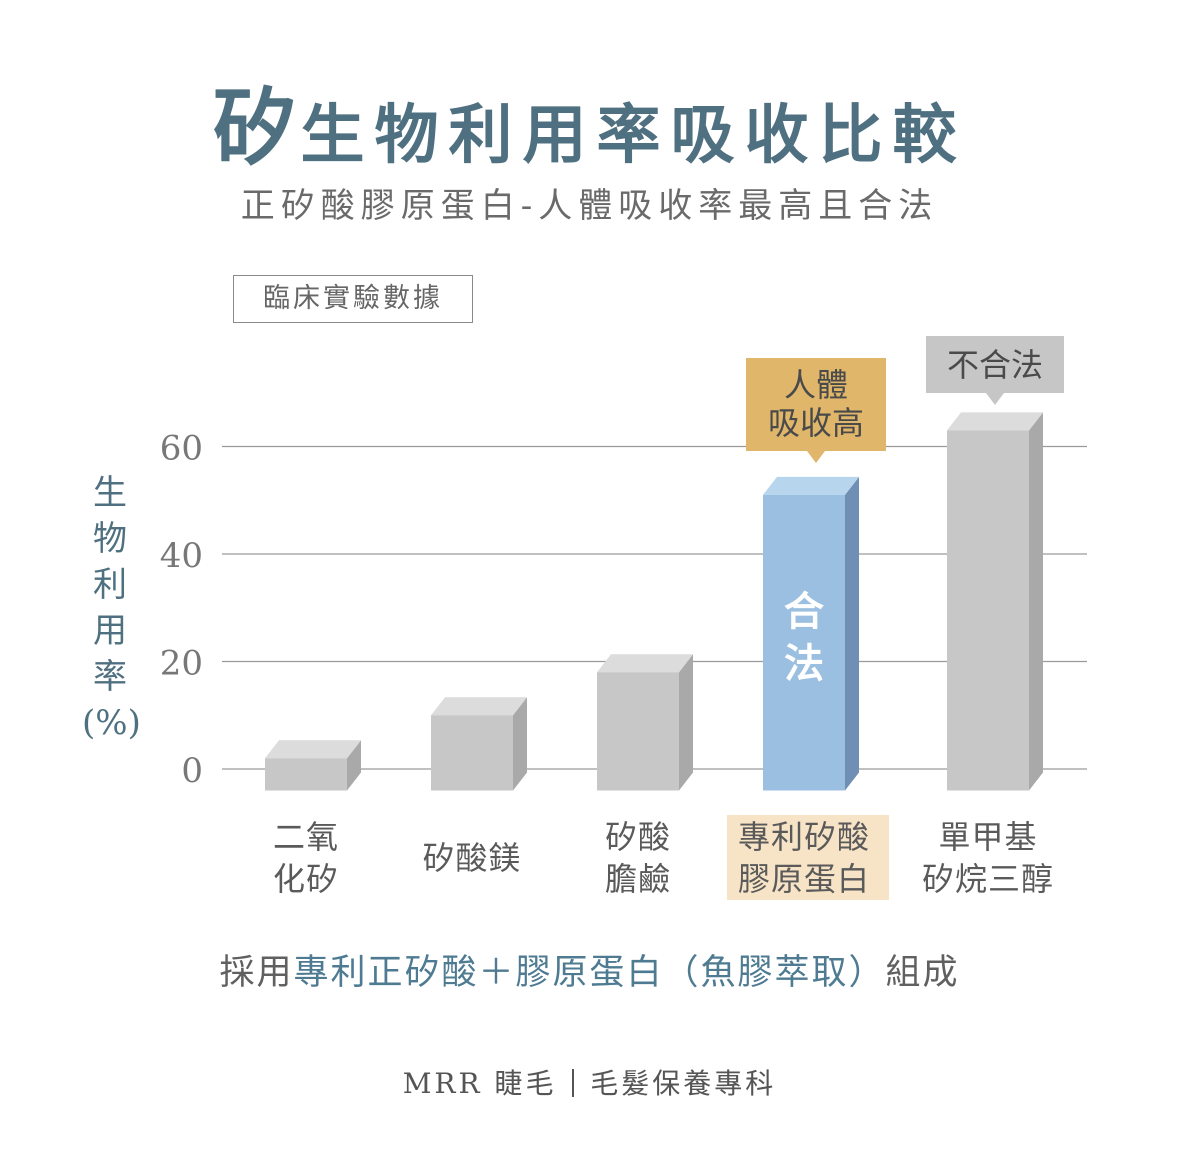 This screenshot has width=1179, height=1172. I want to click on callout-label: 不合法, so click(995, 365).